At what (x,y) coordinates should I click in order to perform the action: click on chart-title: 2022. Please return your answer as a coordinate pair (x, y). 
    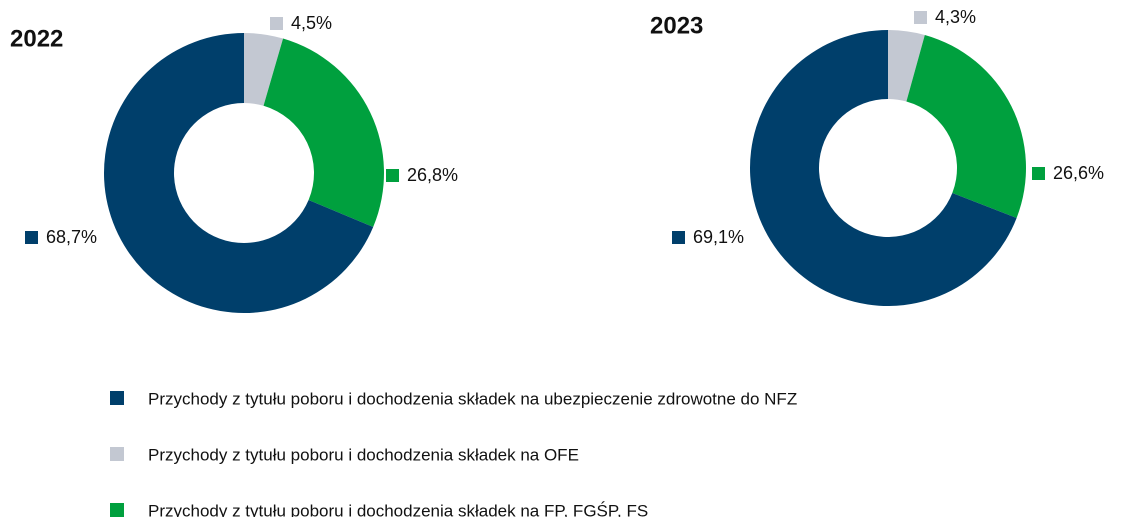
    Looking at the image, I should click on (36, 38).